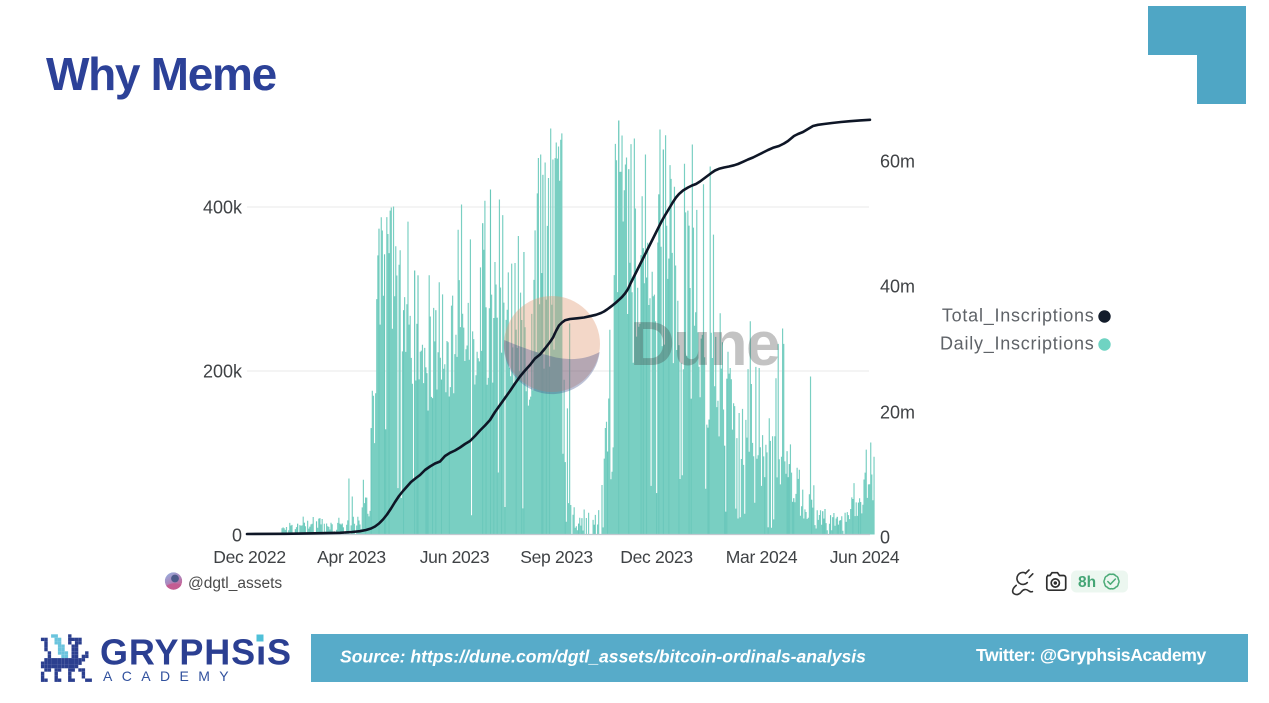  I want to click on svg-text: Sep 2023, so click(556, 557).